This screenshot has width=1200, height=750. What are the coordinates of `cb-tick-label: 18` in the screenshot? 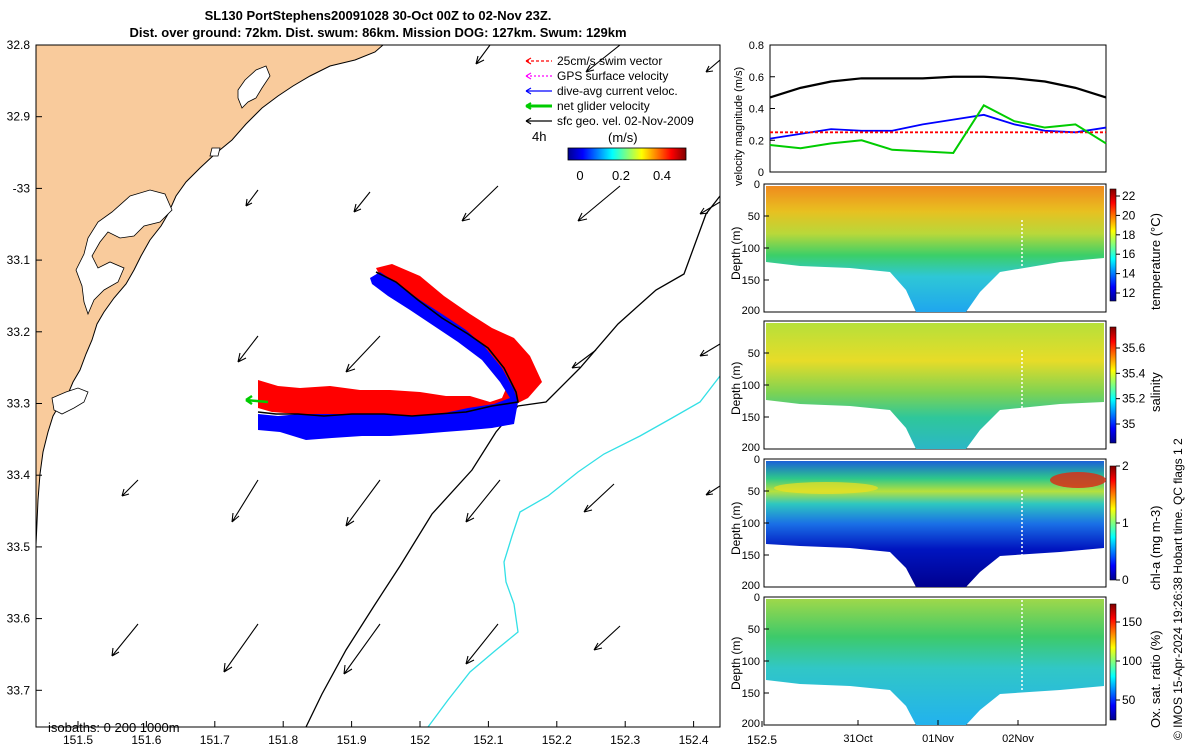 It's located at (1129, 235).